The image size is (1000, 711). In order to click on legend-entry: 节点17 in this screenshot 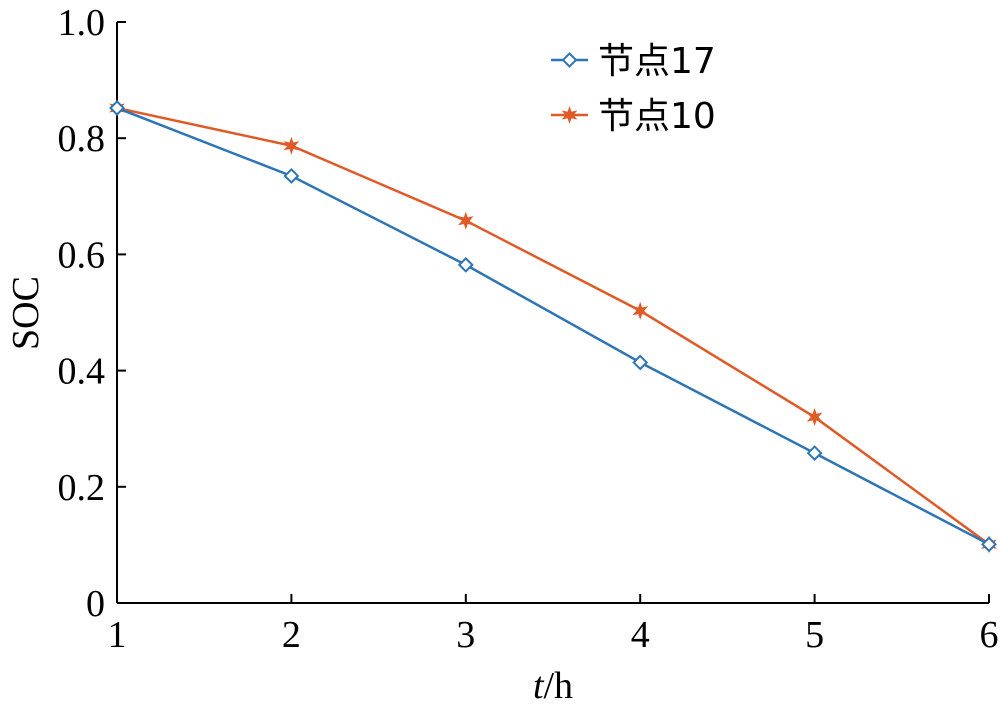, I will do `click(633, 61)`.